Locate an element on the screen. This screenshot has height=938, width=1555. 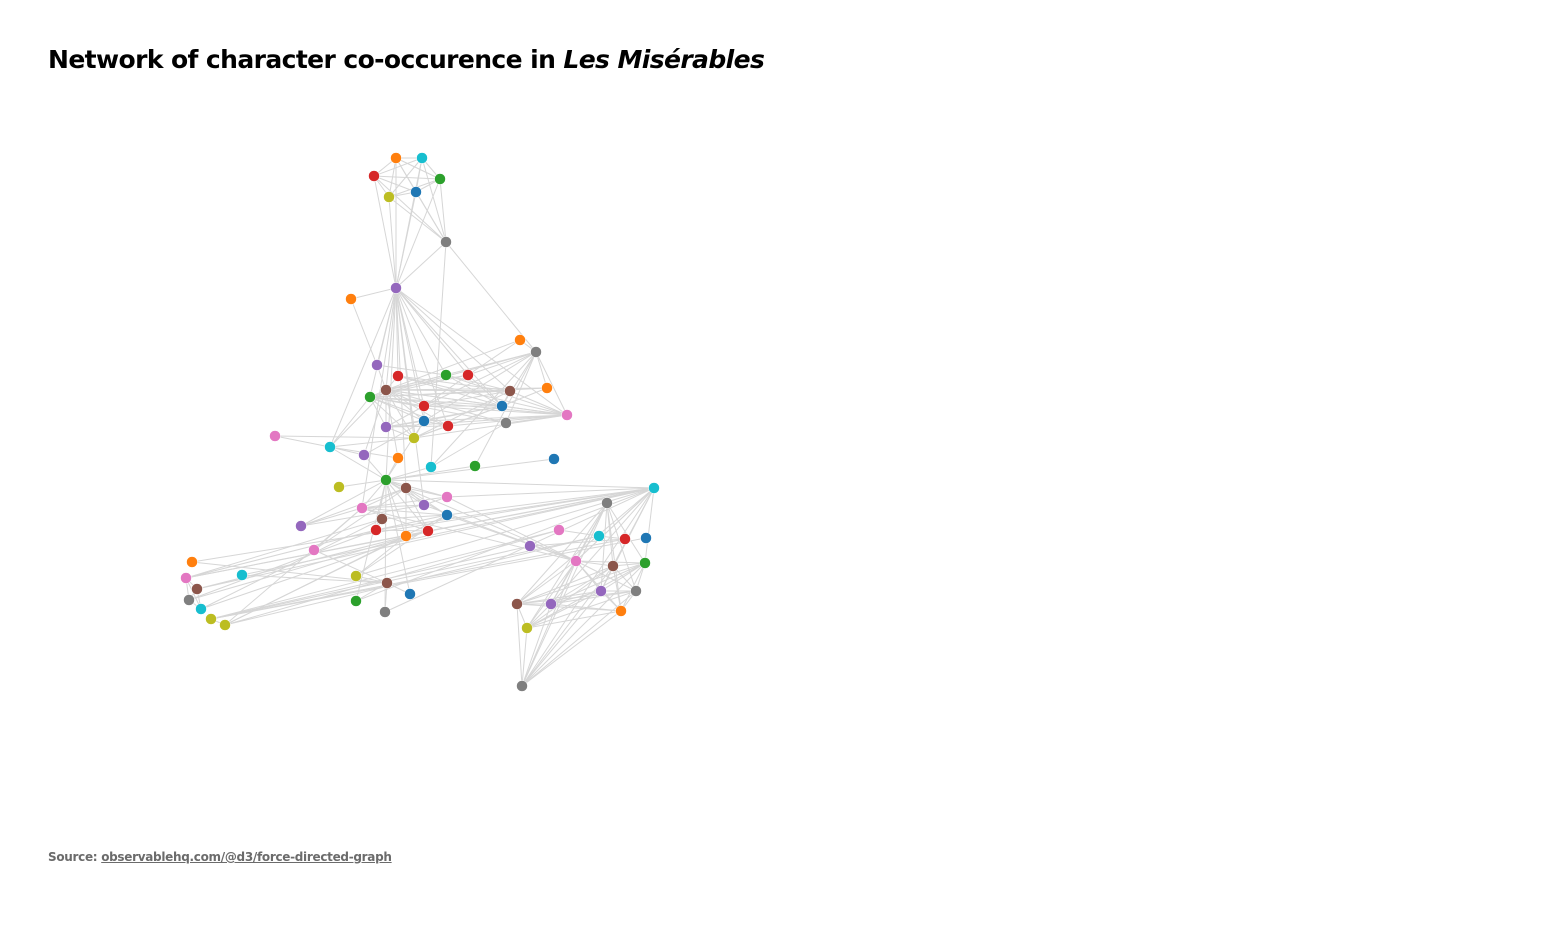
title-emphasis: Les Misérables is located at coordinates (664, 59).